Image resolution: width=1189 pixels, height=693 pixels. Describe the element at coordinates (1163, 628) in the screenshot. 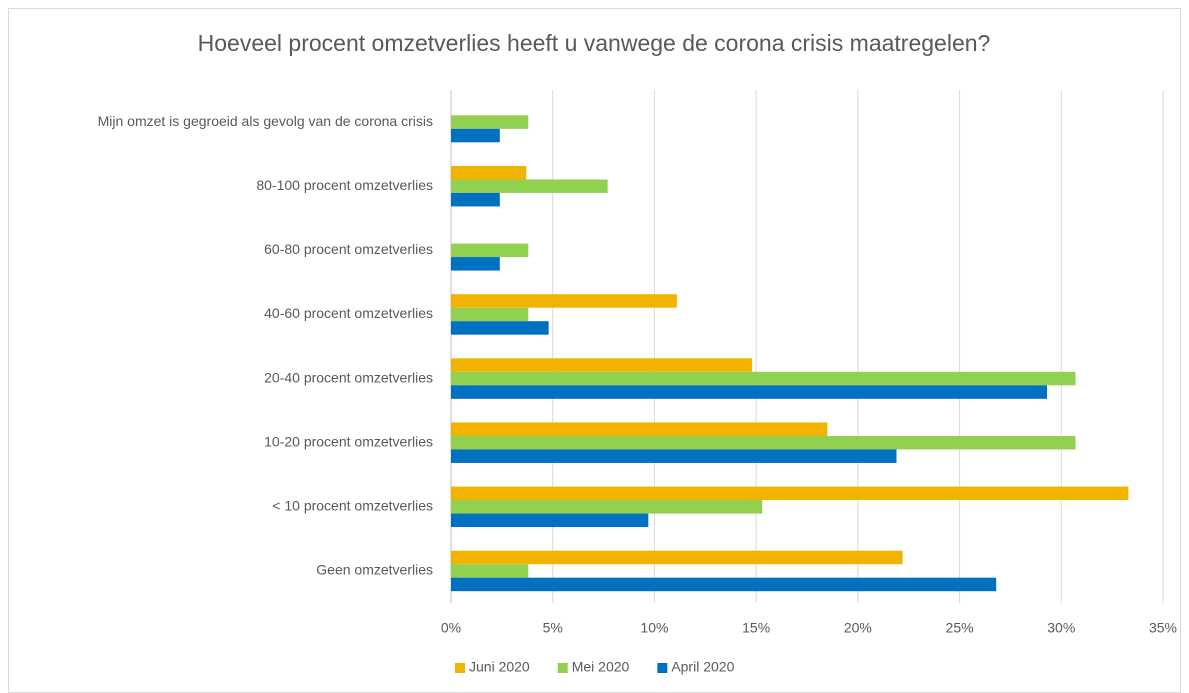

I see `x-tick-label: 35%` at that location.